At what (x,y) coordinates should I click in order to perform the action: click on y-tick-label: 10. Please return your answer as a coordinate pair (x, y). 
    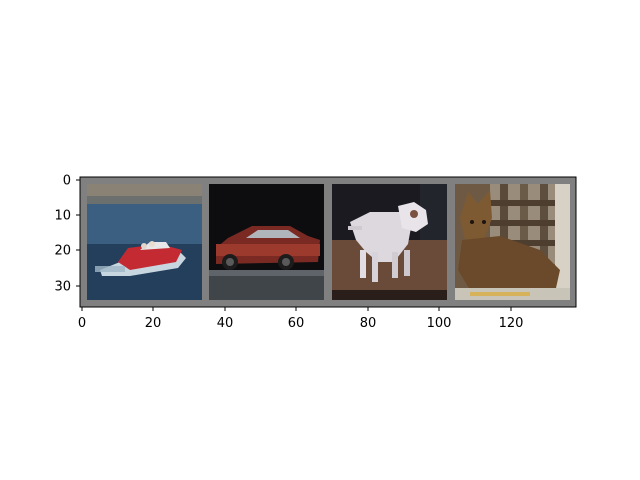
    Looking at the image, I should click on (62, 216).